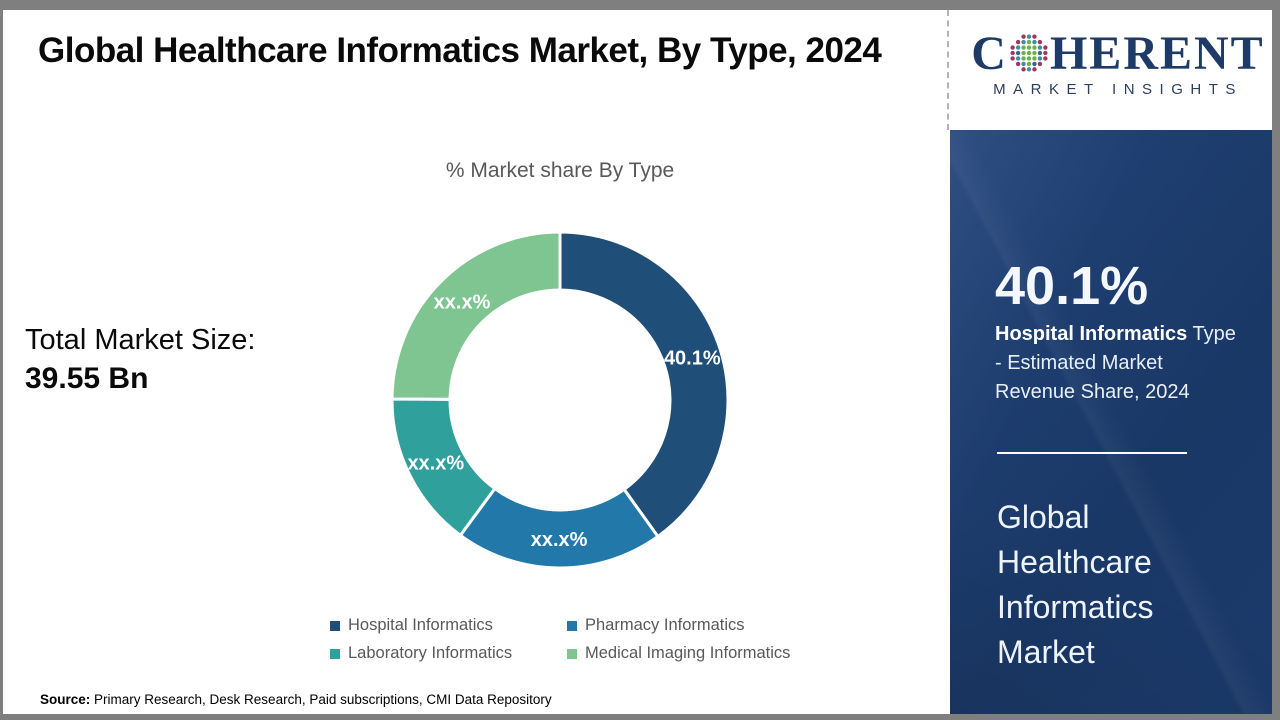 The width and height of the screenshot is (1280, 720). I want to click on dotted-globe-icon, so click(1029, 53).